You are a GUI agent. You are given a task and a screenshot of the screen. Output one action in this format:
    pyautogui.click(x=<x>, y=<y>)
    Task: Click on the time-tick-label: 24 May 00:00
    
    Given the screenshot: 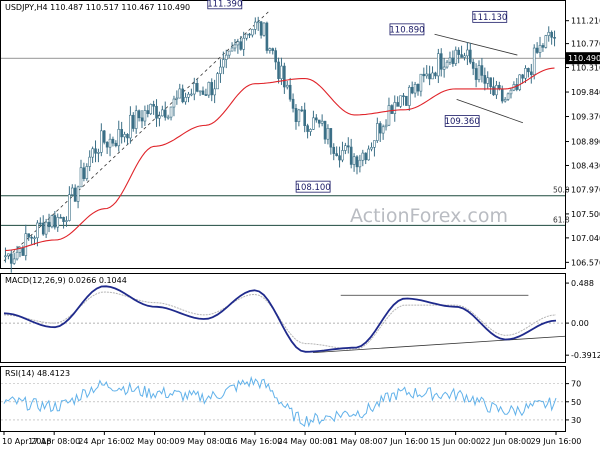 What is the action you would take?
    pyautogui.click(x=305, y=441)
    